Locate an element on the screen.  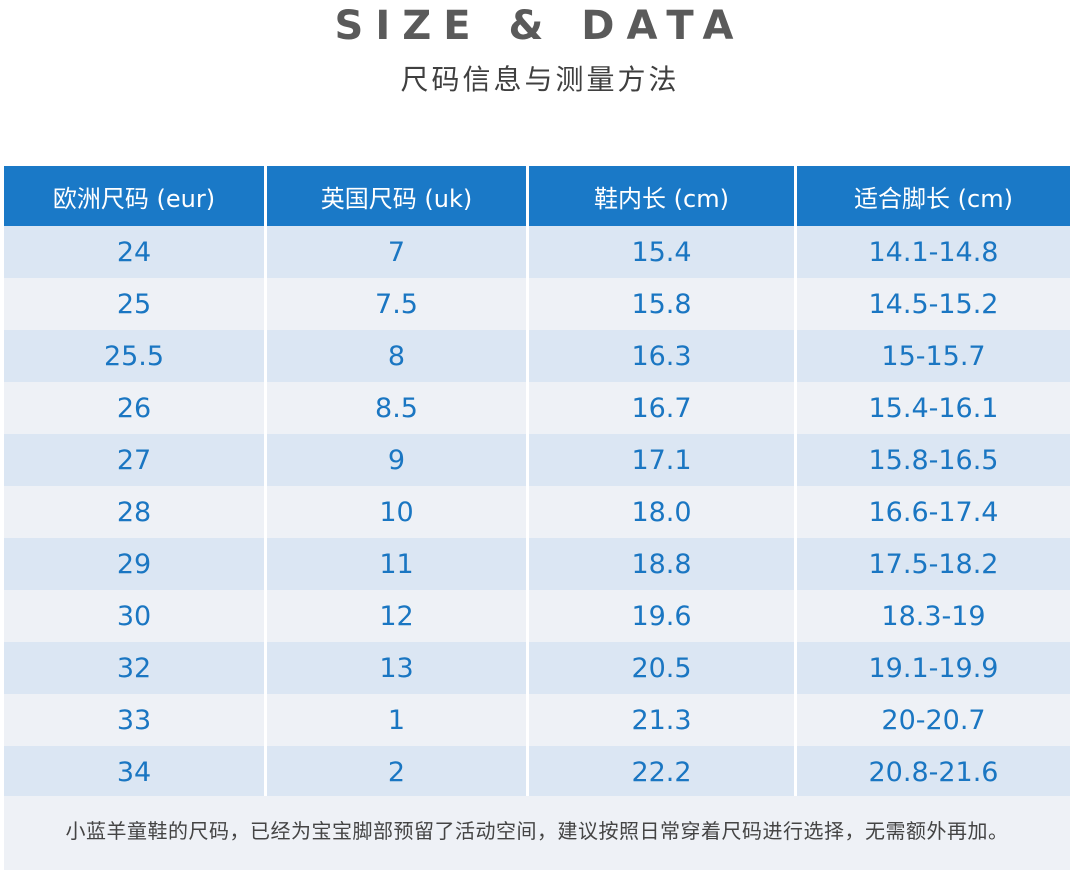
foot-length-cell: 15-15.7 is located at coordinates (933, 356).